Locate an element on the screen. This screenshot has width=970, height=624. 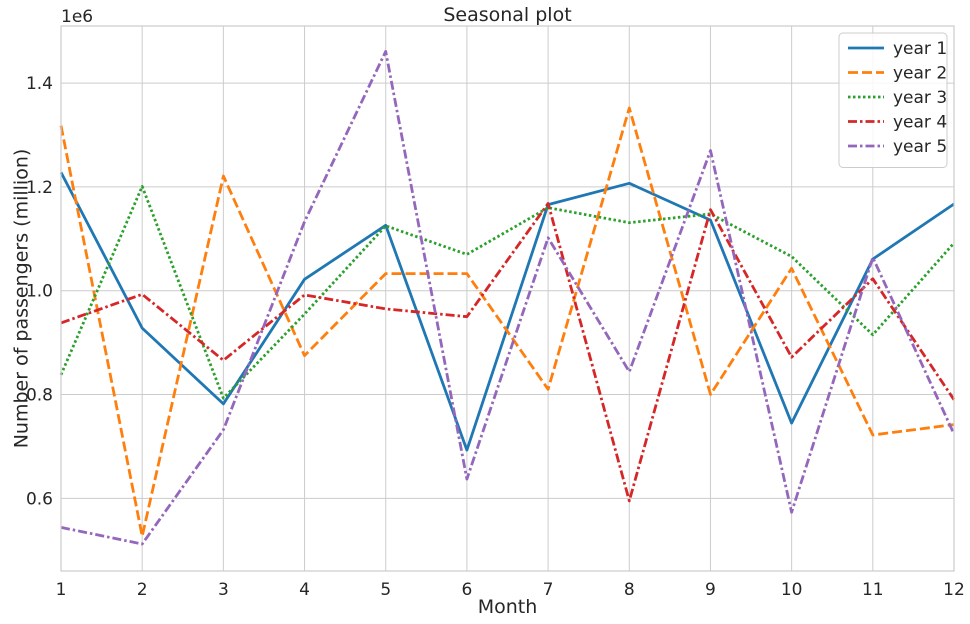
x-tick-label: 7 is located at coordinates (548, 590).